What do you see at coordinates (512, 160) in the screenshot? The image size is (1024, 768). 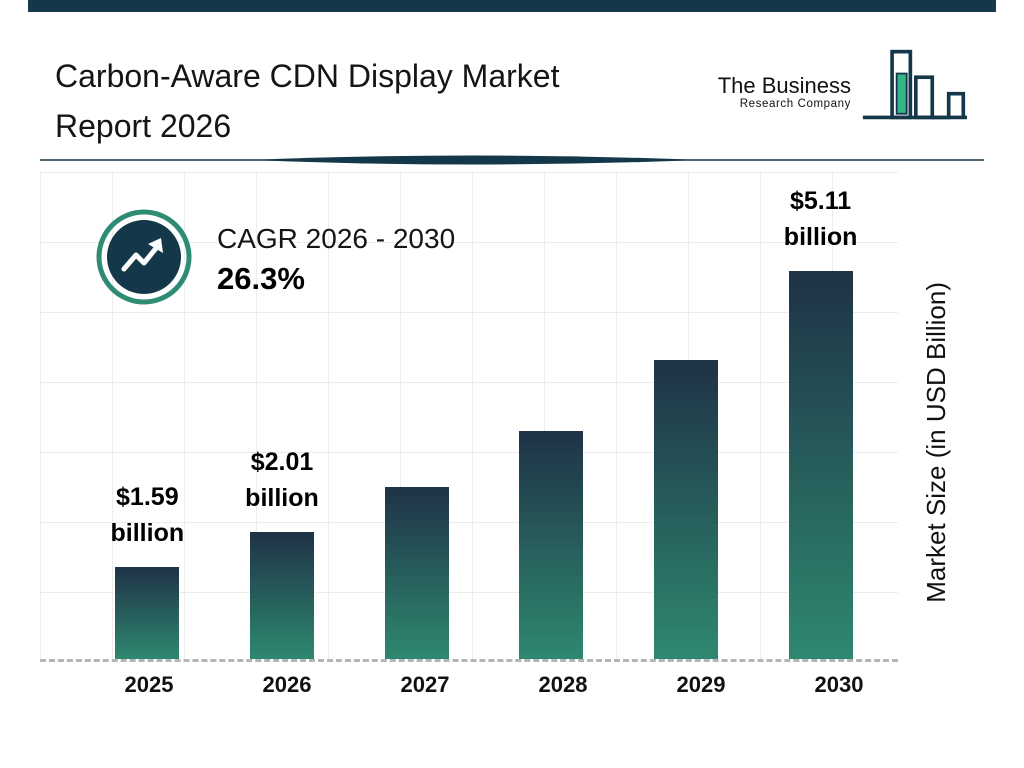 I see `title-divider` at bounding box center [512, 160].